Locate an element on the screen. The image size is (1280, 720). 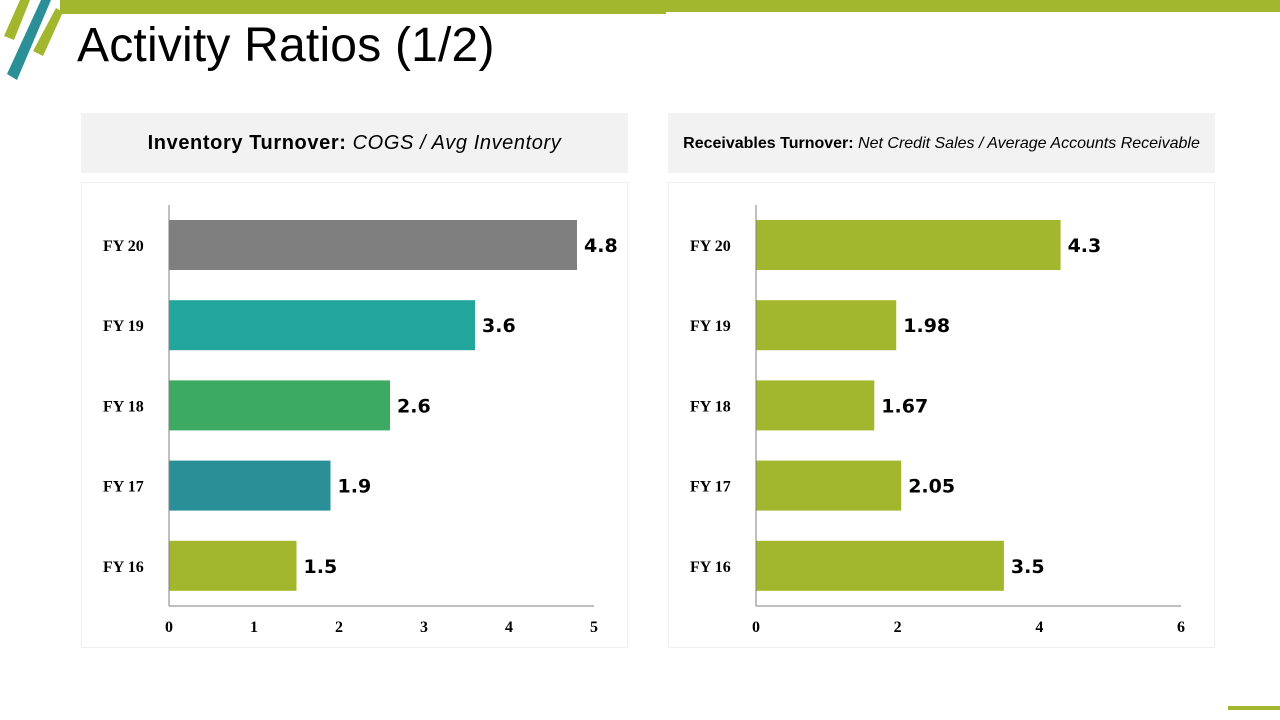
inventory-category-label: FY 16 is located at coordinates (123, 567).